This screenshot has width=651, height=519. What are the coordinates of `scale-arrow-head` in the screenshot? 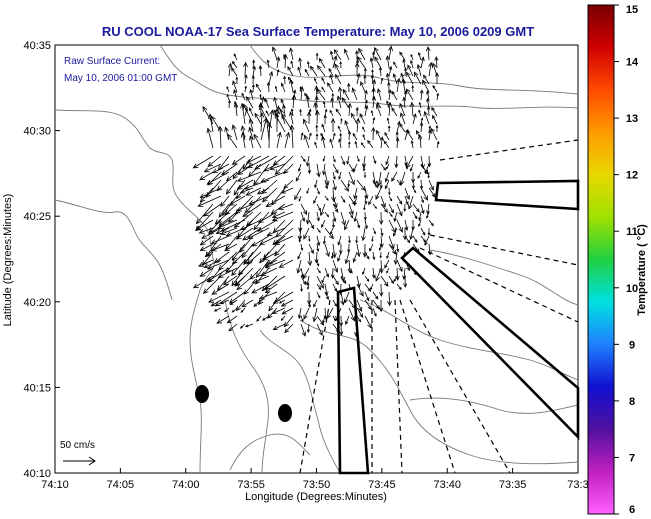 It's located at (92, 461).